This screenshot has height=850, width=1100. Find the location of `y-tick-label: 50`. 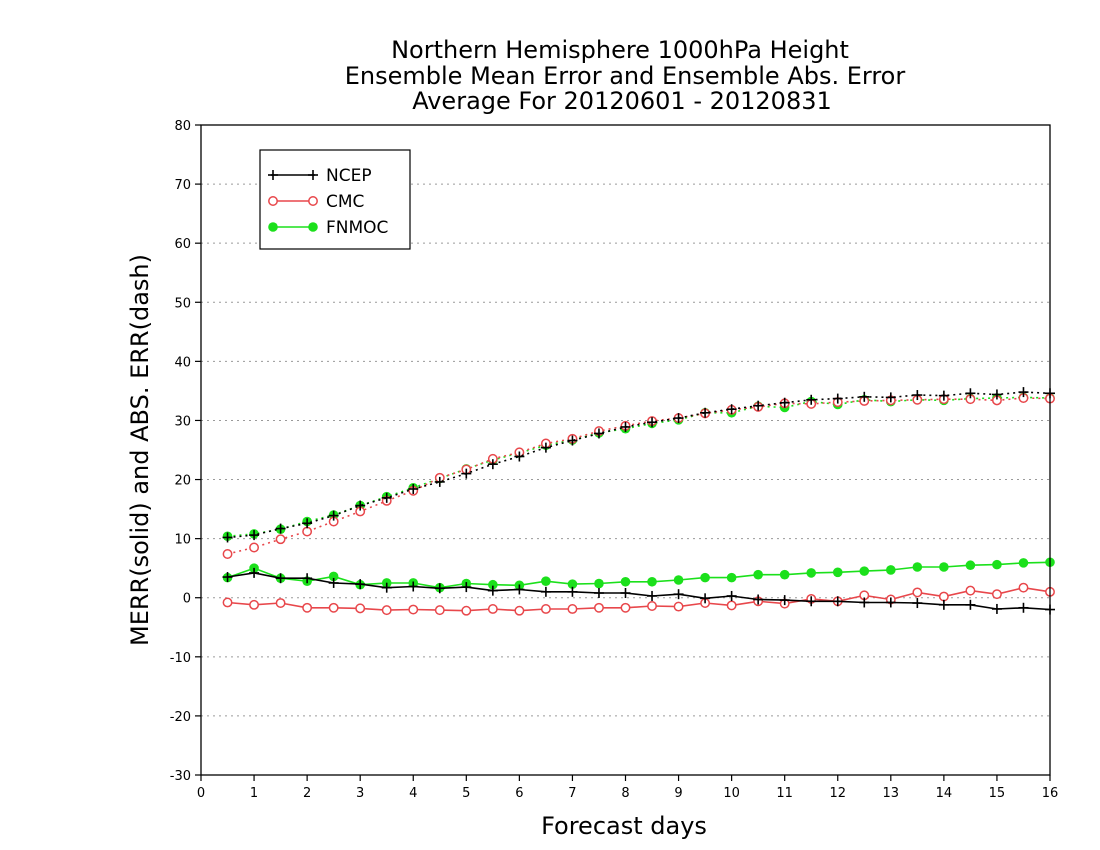

y-tick-label: 50 is located at coordinates (182, 303).